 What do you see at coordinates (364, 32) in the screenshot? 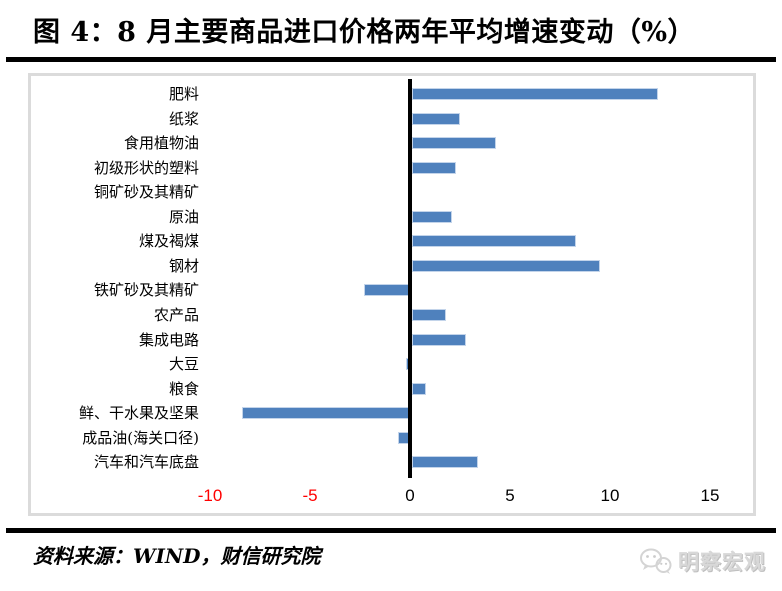
I see `figure-title: 图 4：8 月主要商品进口价格两年平均增速变动（%）` at bounding box center [364, 32].